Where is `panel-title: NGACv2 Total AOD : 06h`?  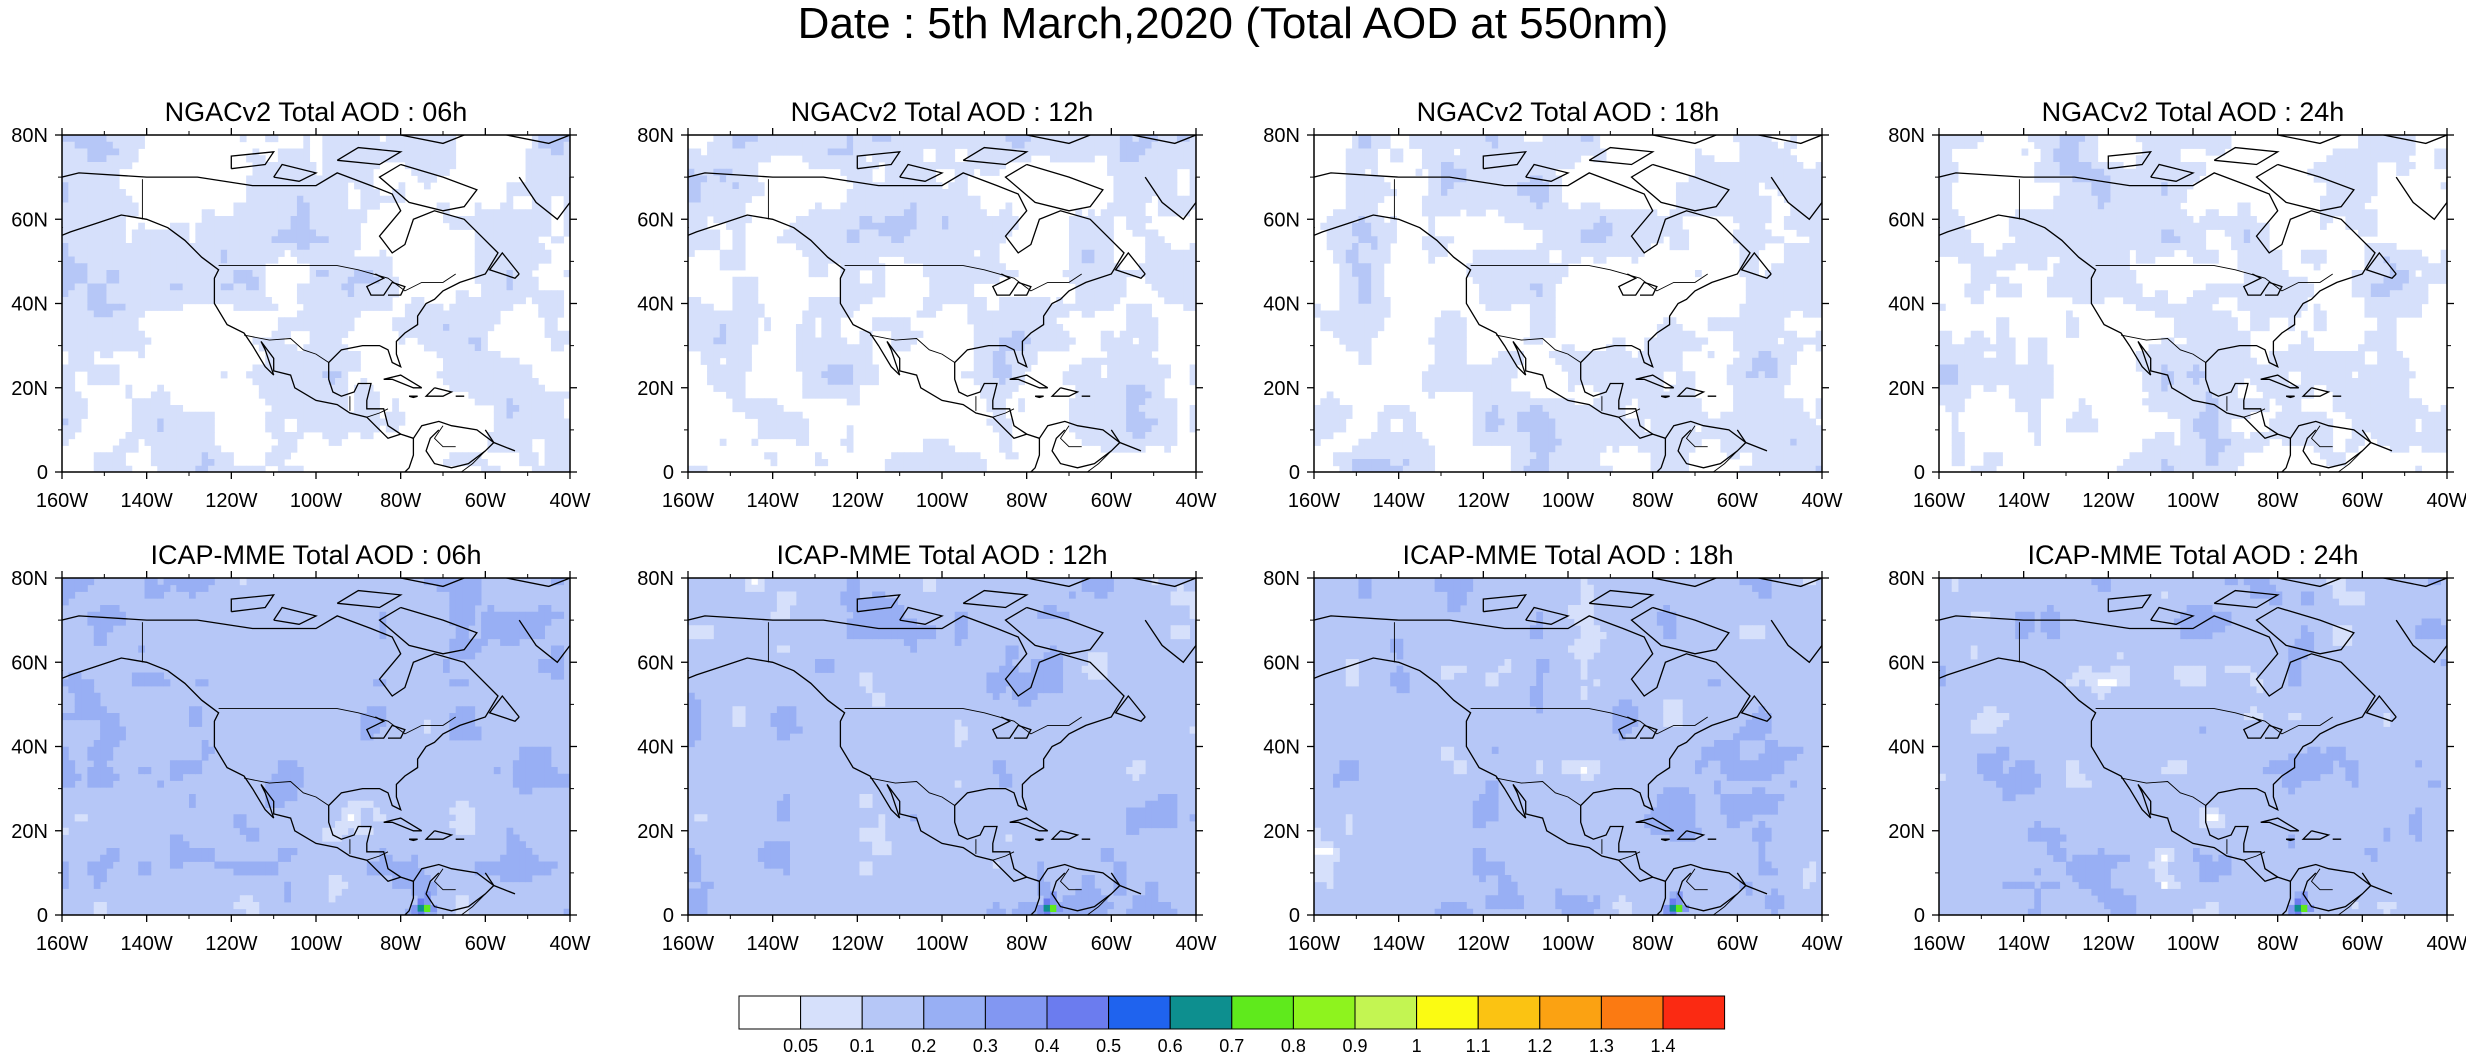 panel-title: NGACv2 Total AOD : 06h is located at coordinates (316, 112).